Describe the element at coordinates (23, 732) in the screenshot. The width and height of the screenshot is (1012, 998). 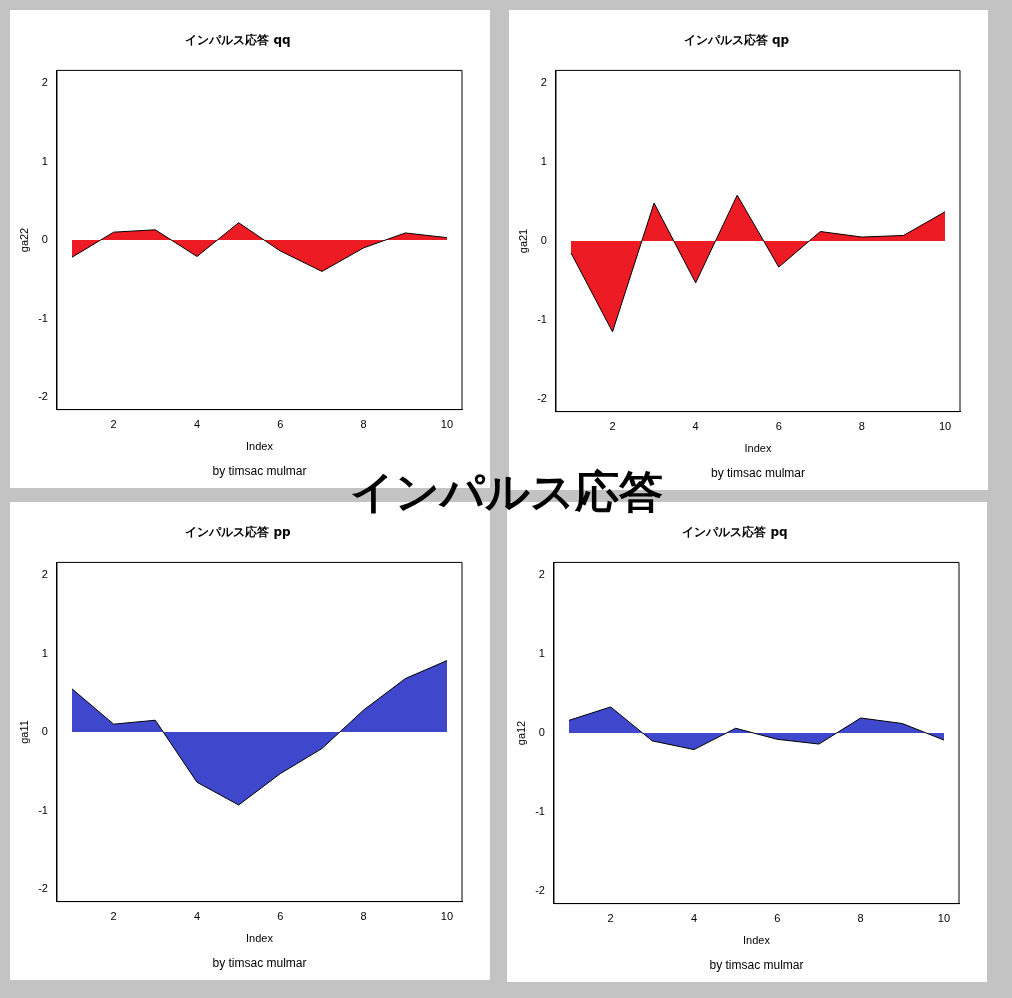
I see `y-axis-title: ga11` at that location.